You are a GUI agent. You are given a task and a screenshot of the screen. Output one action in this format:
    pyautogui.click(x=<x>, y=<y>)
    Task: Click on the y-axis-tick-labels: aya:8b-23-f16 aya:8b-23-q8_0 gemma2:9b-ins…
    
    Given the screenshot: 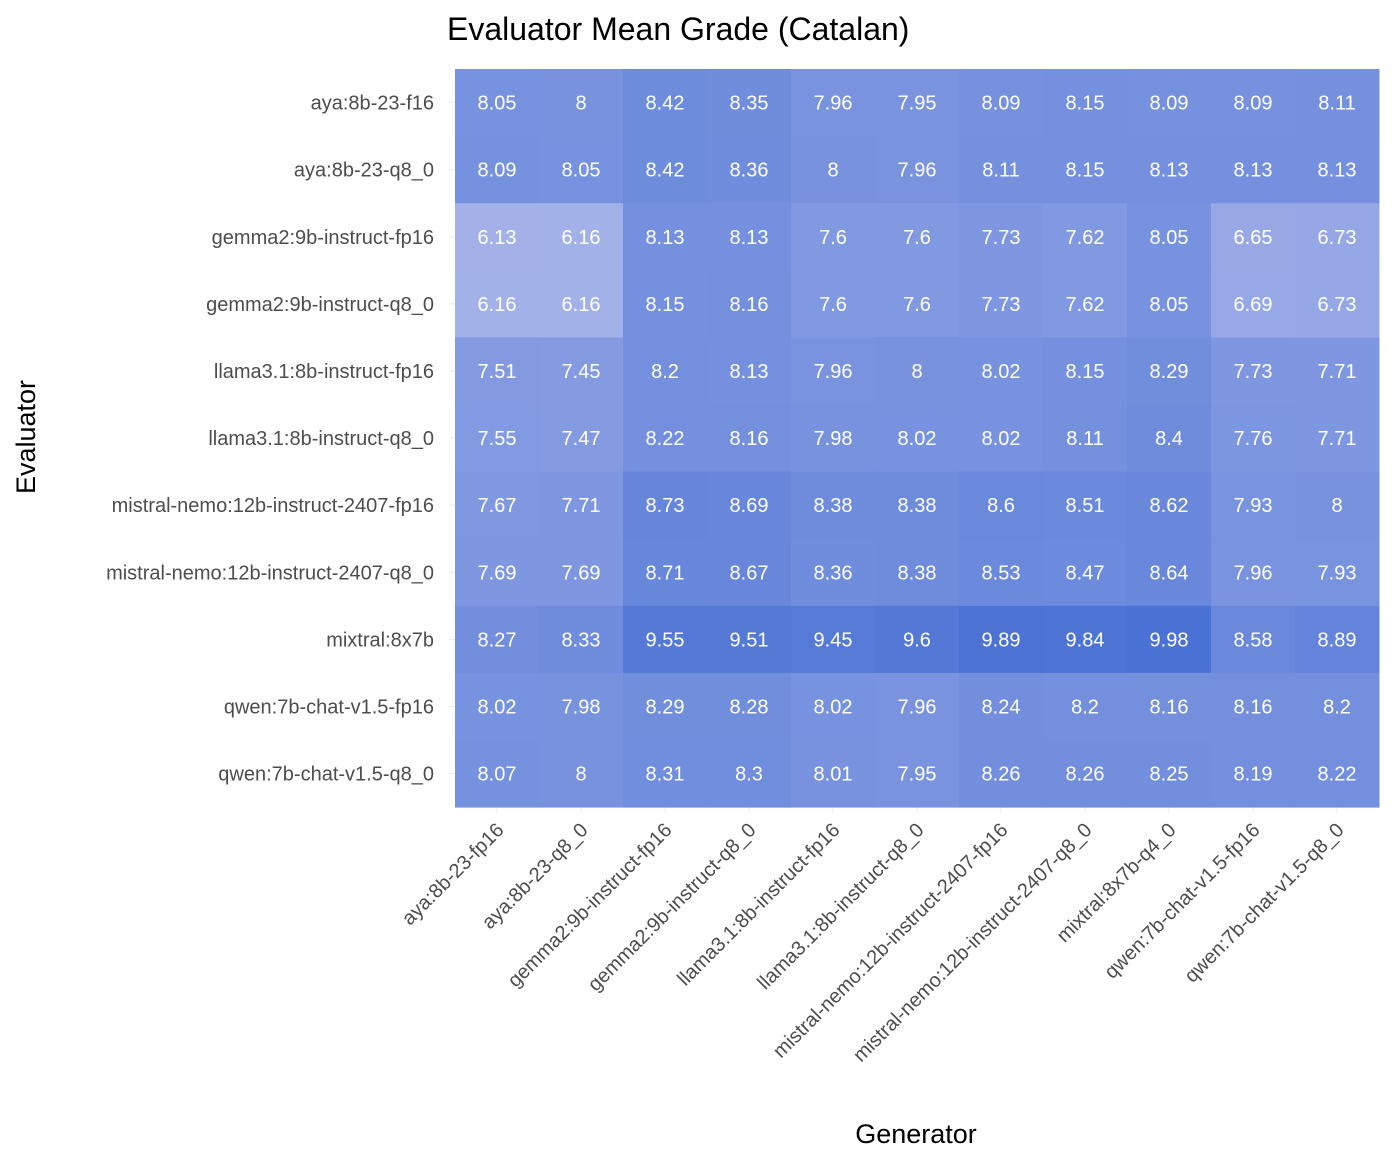 What is the action you would take?
    pyautogui.click(x=270, y=439)
    